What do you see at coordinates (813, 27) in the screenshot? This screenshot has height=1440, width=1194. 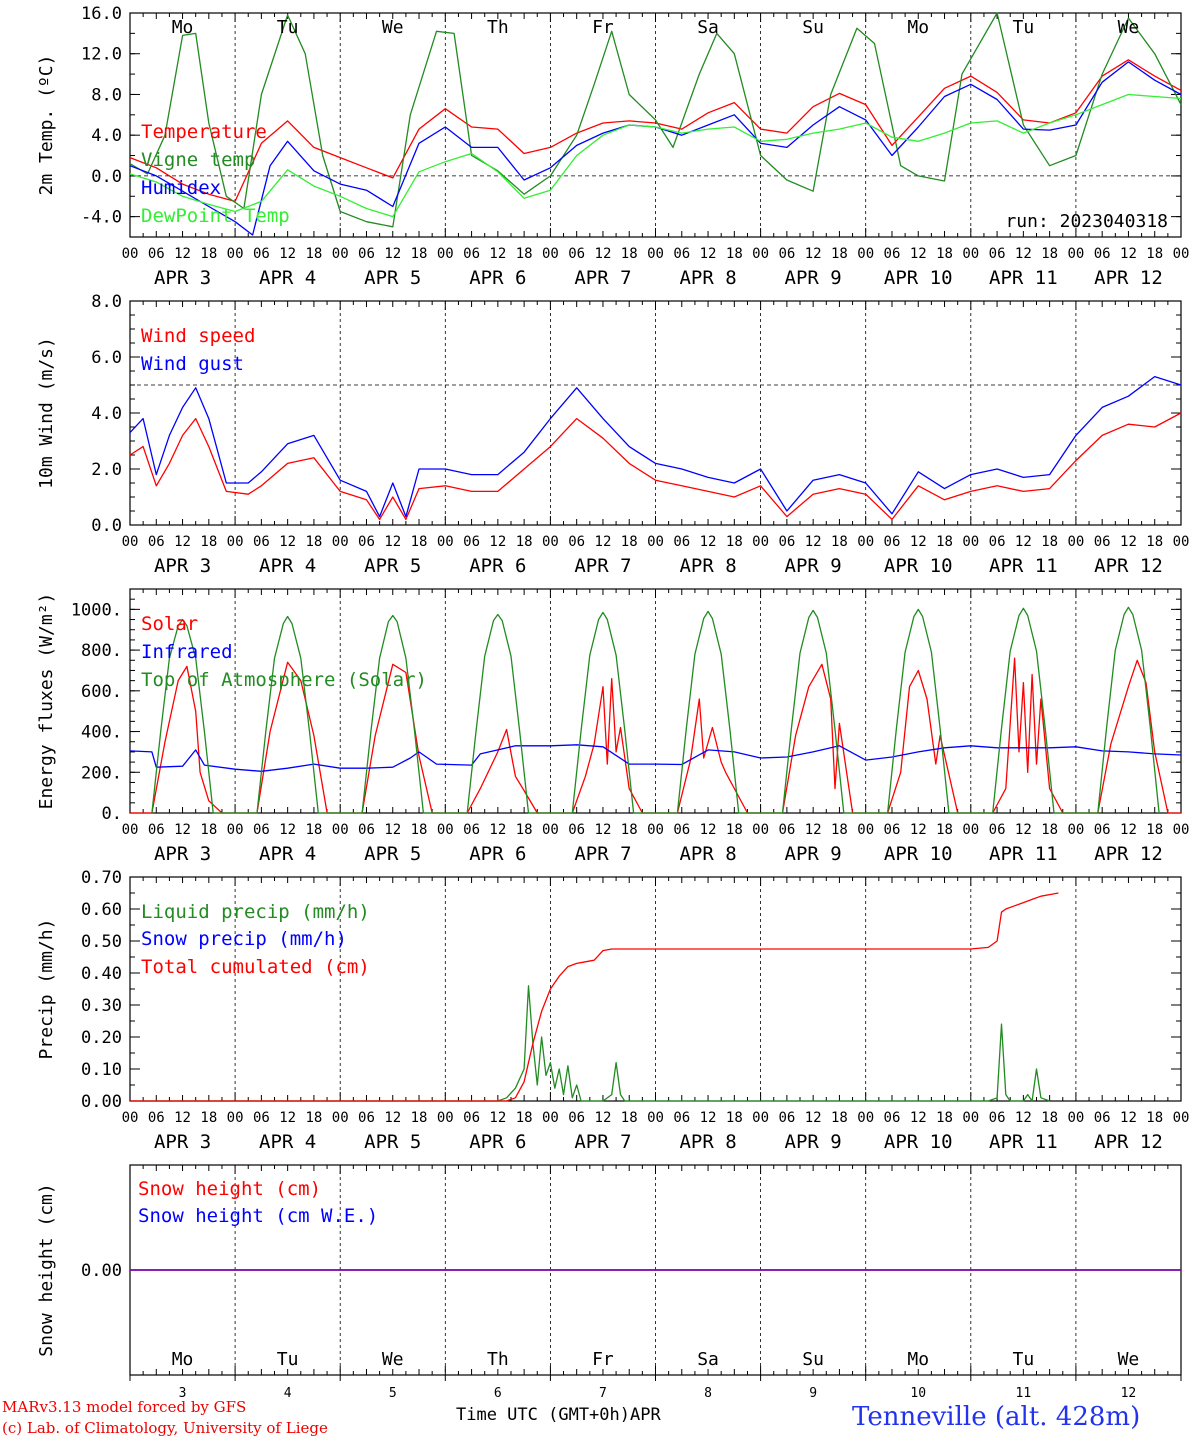 I see `weekday-label: Su` at bounding box center [813, 27].